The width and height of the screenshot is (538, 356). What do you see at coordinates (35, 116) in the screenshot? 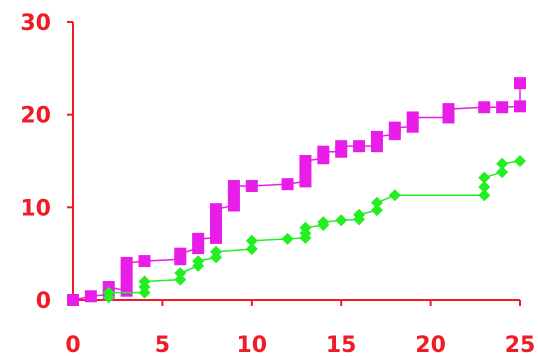
I see `y-tick-label-20: 20` at bounding box center [35, 116].